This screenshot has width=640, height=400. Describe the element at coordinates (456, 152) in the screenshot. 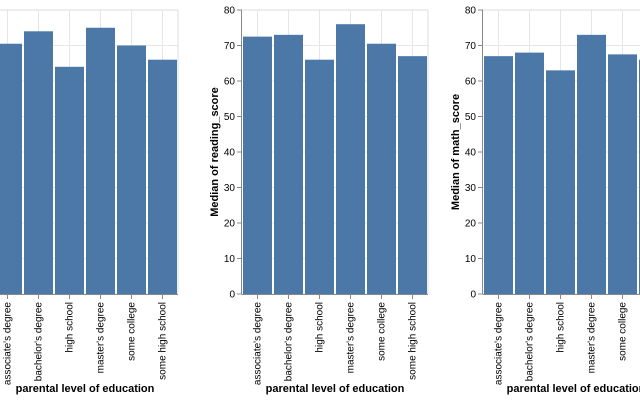

I see `y-axis-title: Median of math_score` at that location.